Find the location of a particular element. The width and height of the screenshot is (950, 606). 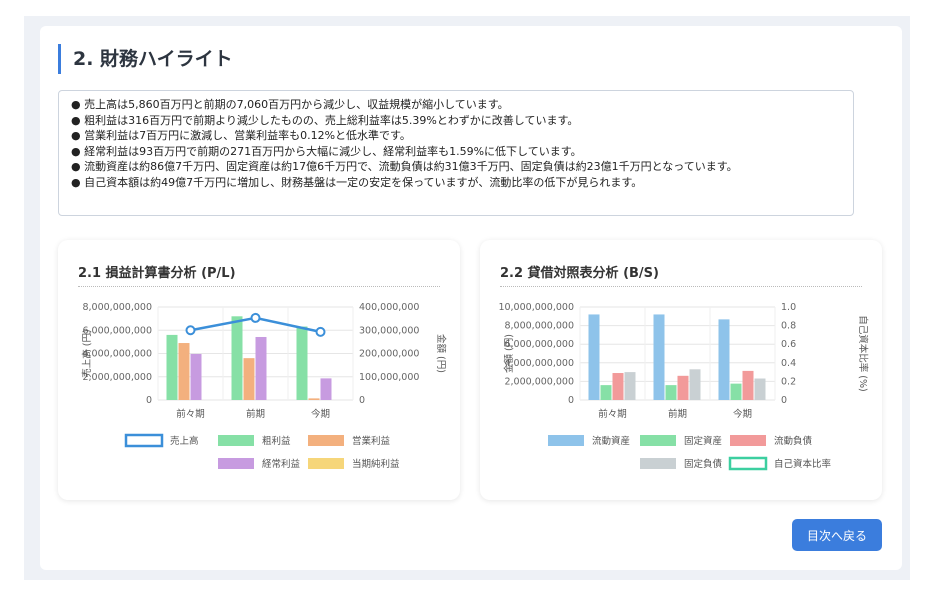

y-right-tick-label: 1.0 is located at coordinates (788, 307).